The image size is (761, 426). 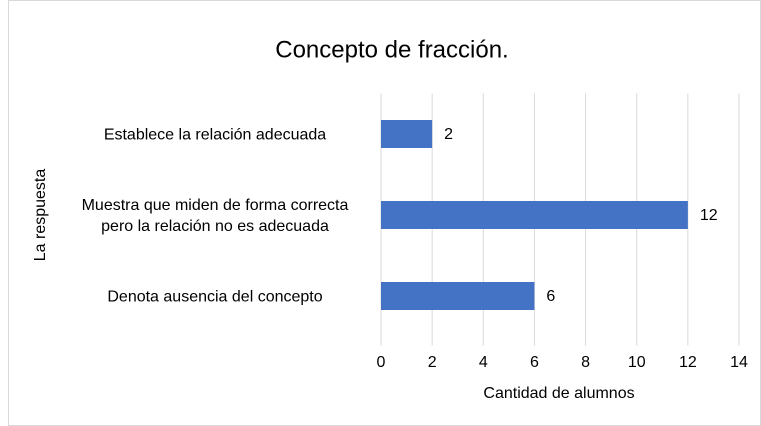 What do you see at coordinates (688, 362) in the screenshot?
I see `x-tick-label: 12` at bounding box center [688, 362].